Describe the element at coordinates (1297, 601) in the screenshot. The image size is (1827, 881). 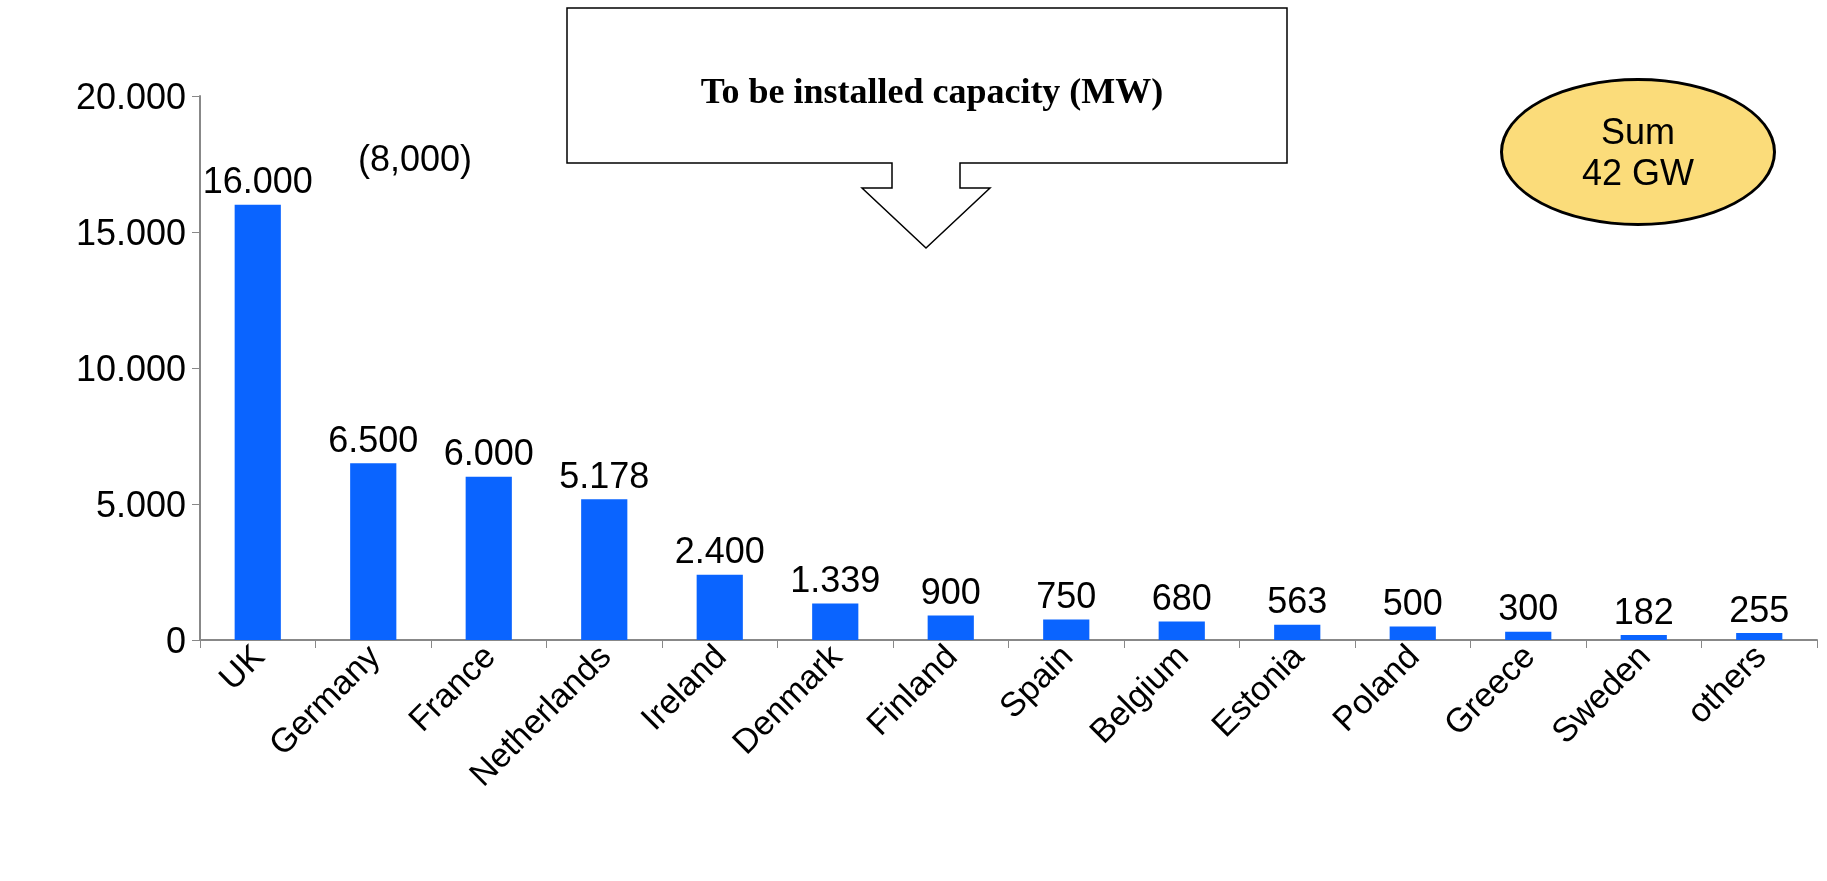
I see `data-label: 563` at that location.